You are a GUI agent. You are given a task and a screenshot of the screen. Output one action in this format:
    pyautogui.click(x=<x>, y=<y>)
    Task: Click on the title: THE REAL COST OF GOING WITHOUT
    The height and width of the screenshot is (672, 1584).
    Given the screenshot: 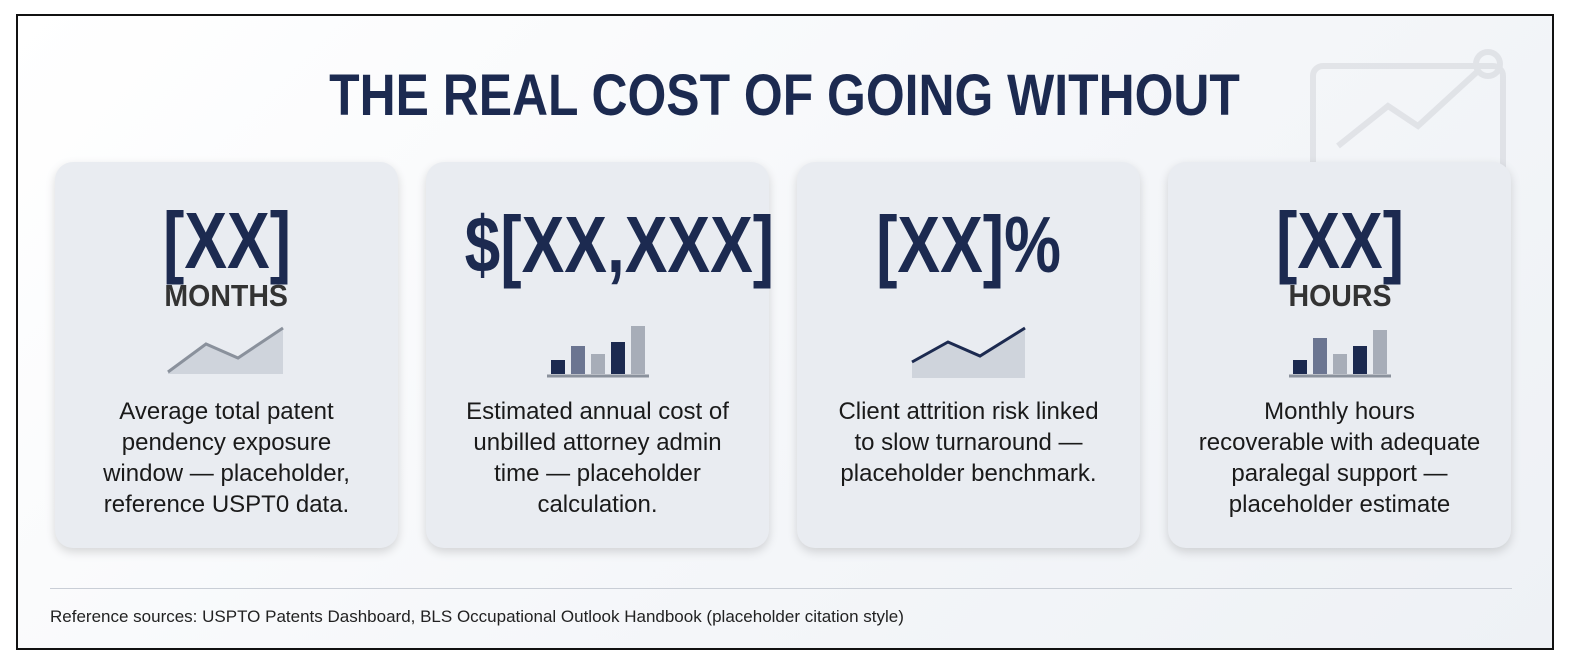 What is the action you would take?
    pyautogui.click(x=785, y=95)
    